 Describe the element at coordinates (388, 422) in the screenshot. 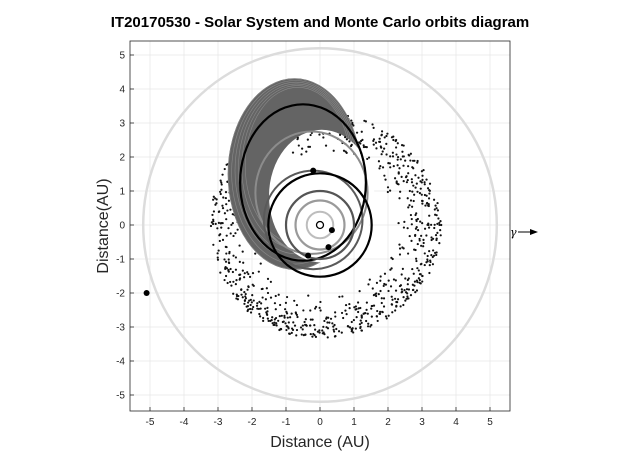

I see `x-tick-label: 2` at that location.